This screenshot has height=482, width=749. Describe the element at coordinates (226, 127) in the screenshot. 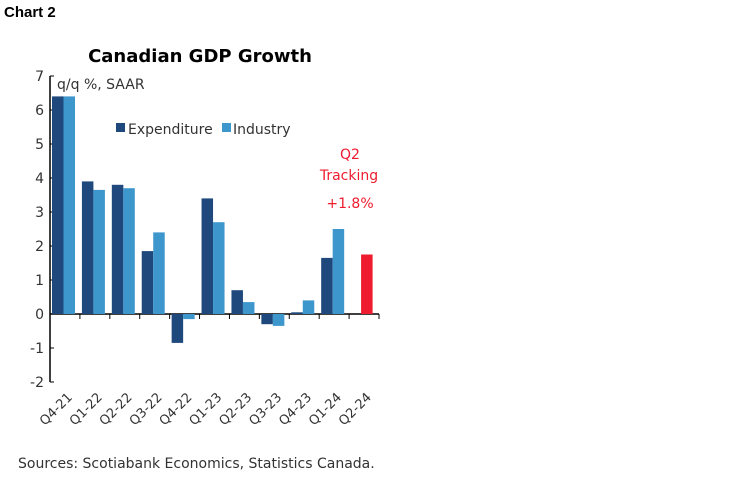

I see `legend-swatch-industry` at that location.